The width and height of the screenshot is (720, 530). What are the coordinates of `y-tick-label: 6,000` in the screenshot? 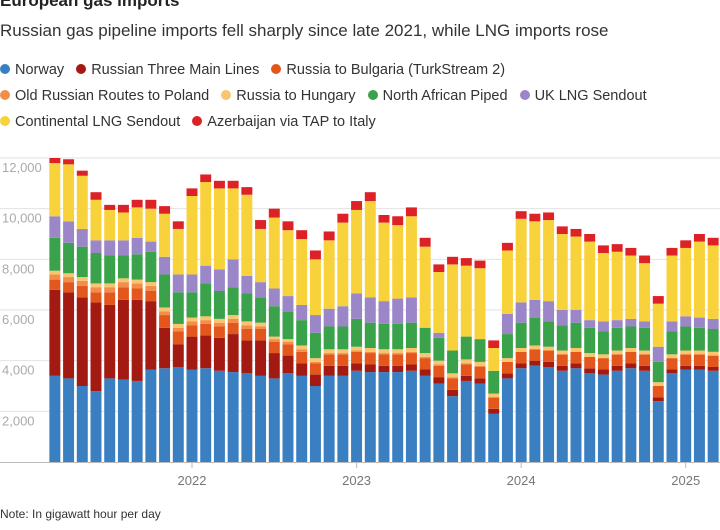 It's located at (18, 319).